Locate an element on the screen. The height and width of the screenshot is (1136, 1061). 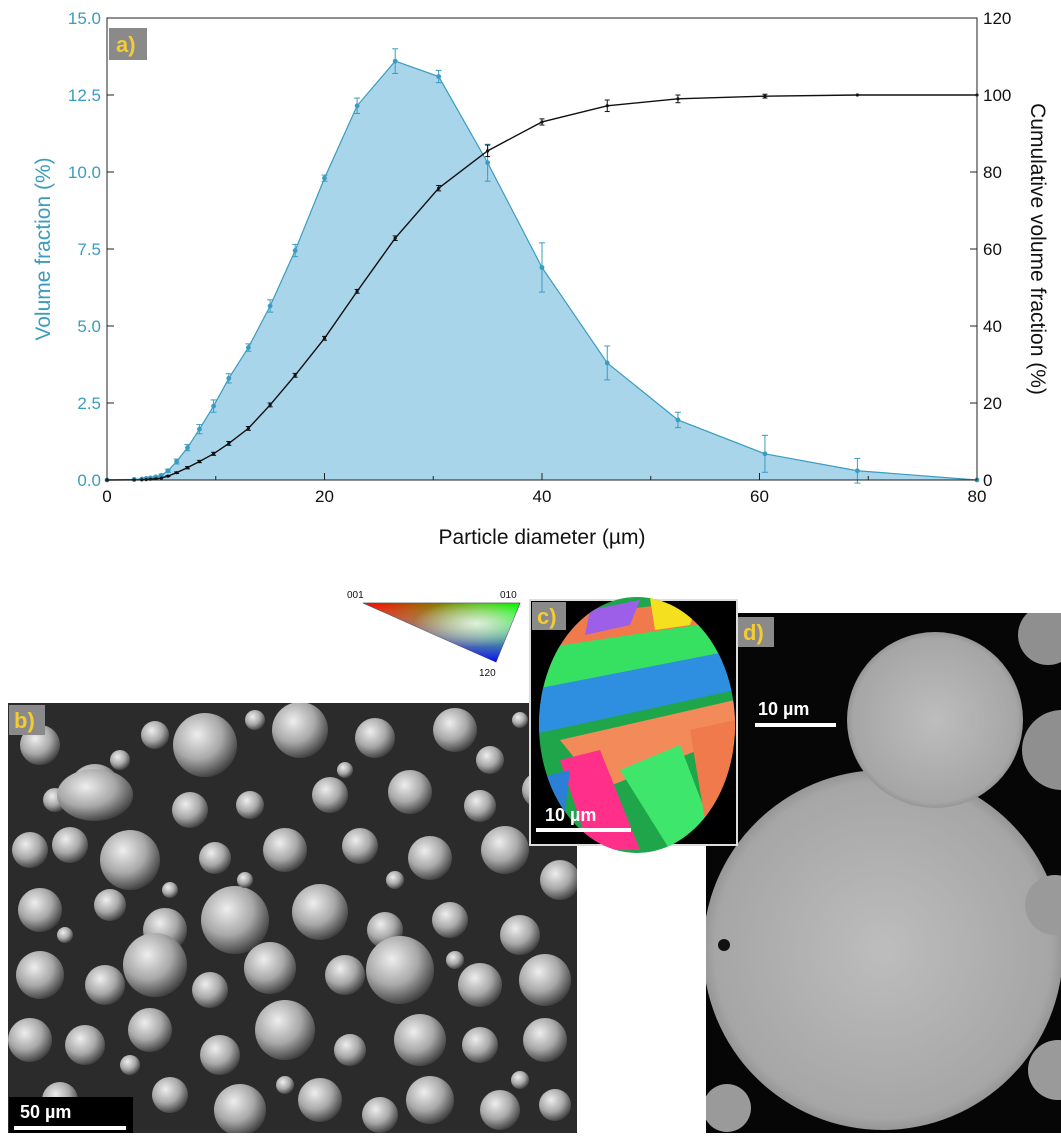
right-tick-label: 0 is located at coordinates (987, 480).